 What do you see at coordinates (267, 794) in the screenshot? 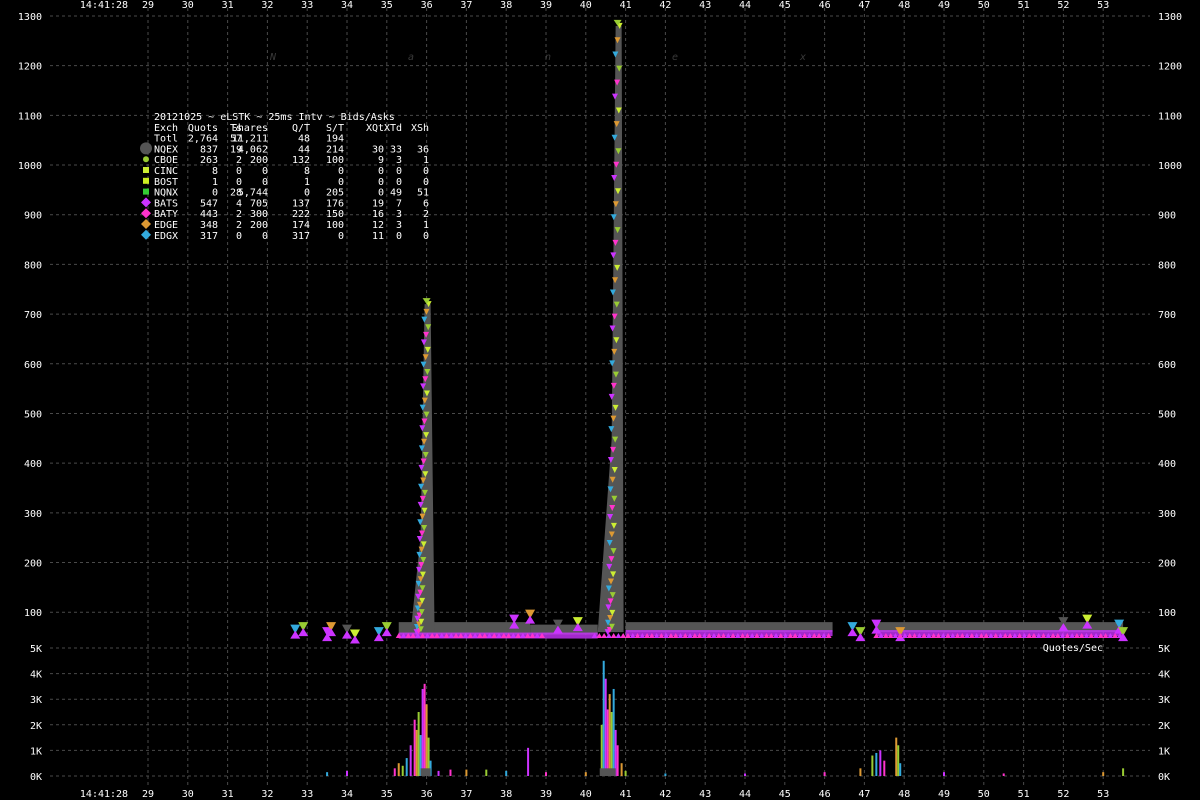
I see `x-tick-label-bottom: 32` at bounding box center [267, 794].